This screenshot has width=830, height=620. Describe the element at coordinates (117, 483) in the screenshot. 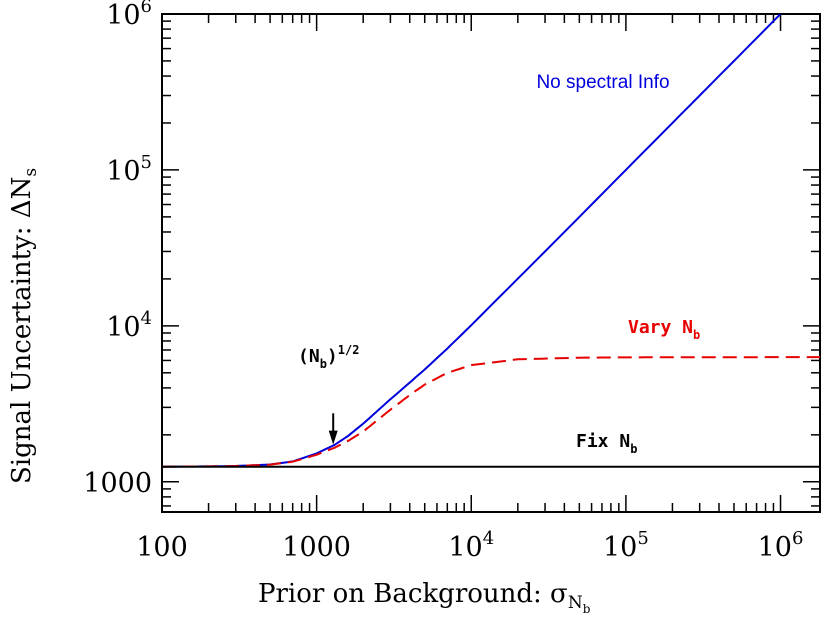

I see `y-tick-label: 1000` at that location.